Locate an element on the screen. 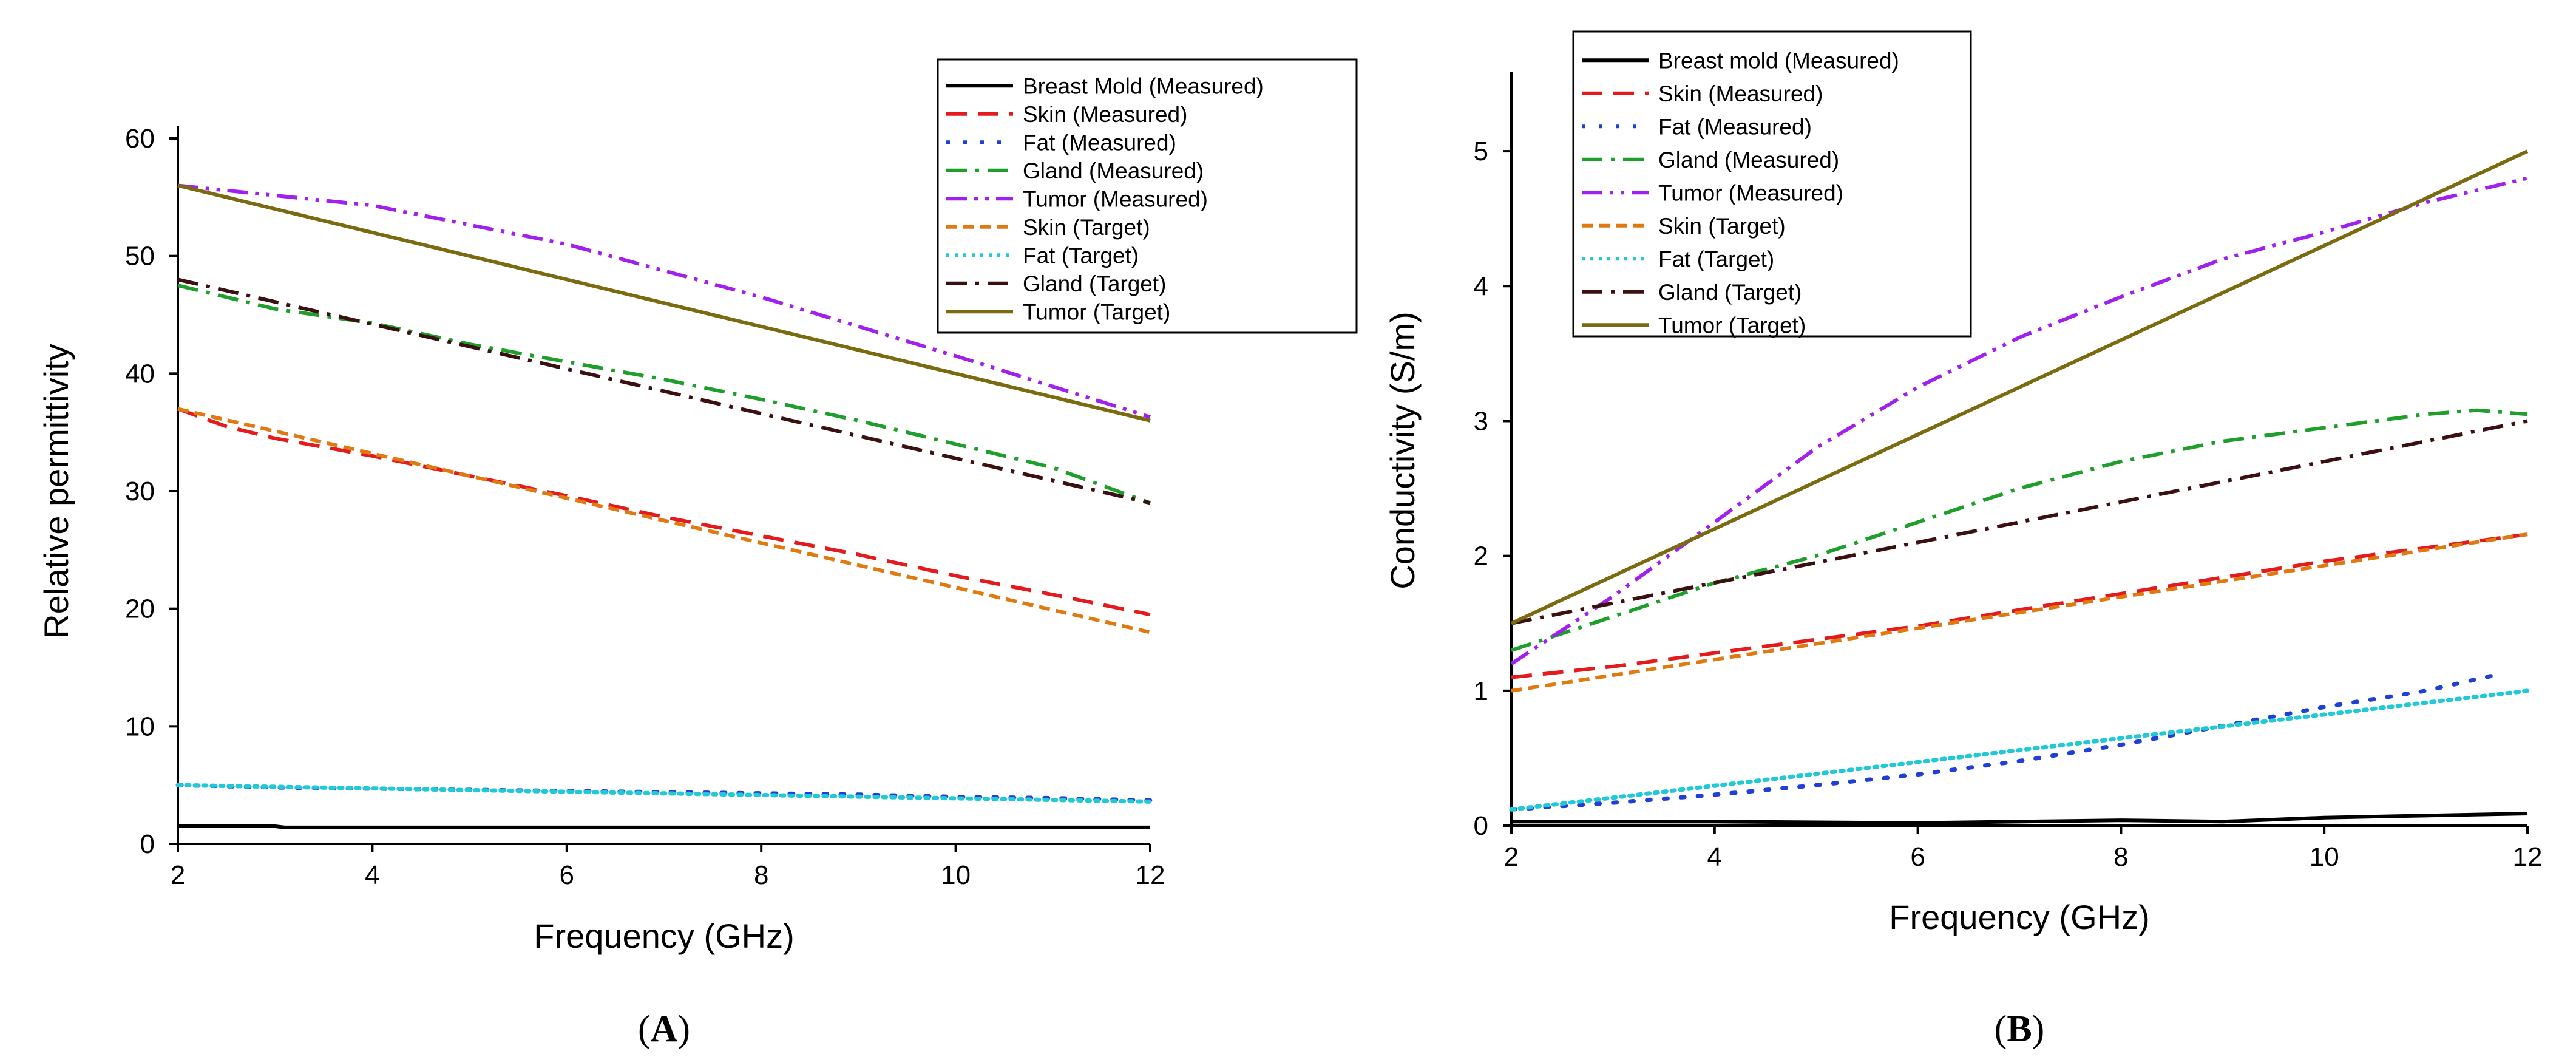 The height and width of the screenshot is (1057, 2576). panel-label: (B) is located at coordinates (2020, 1029).